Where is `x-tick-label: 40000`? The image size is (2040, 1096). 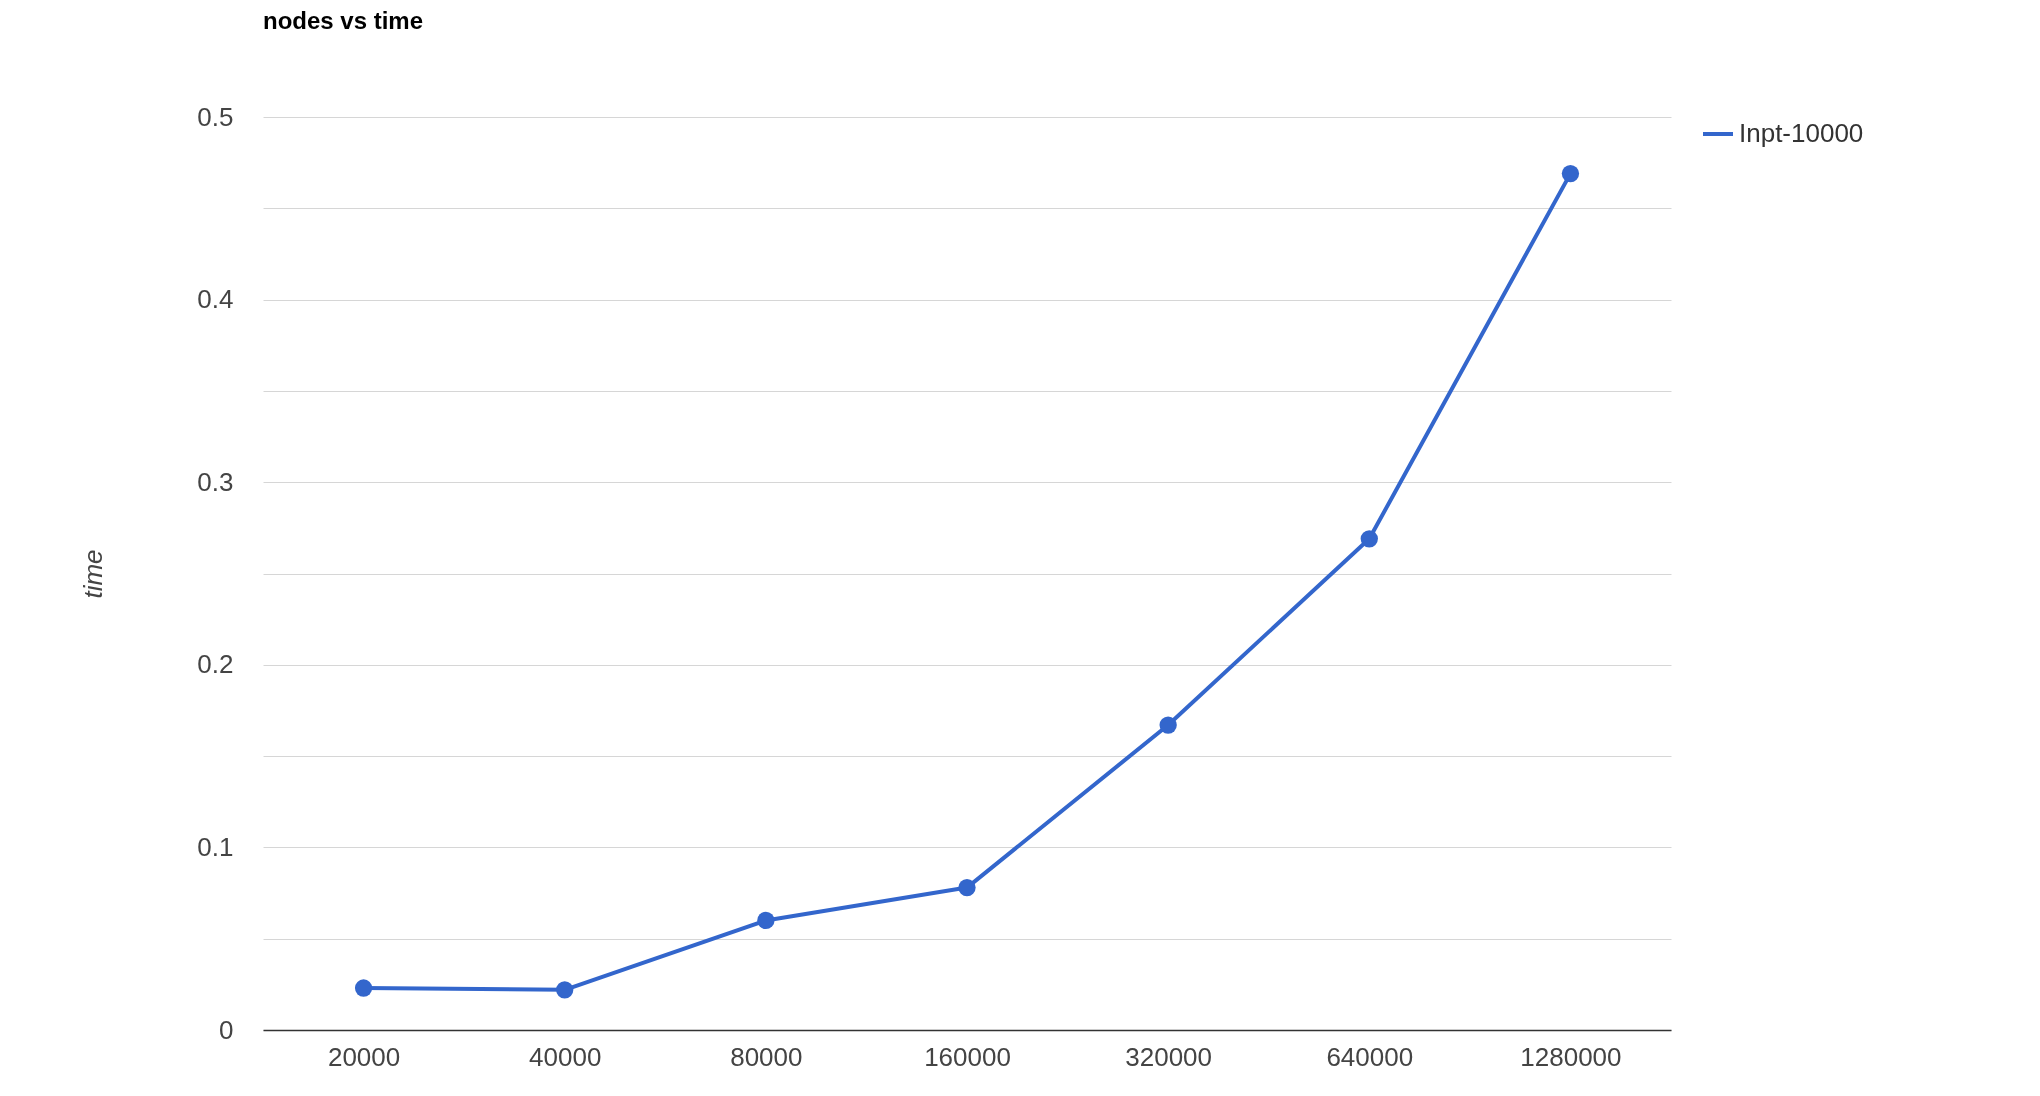 x-tick-label: 40000 is located at coordinates (565, 1056).